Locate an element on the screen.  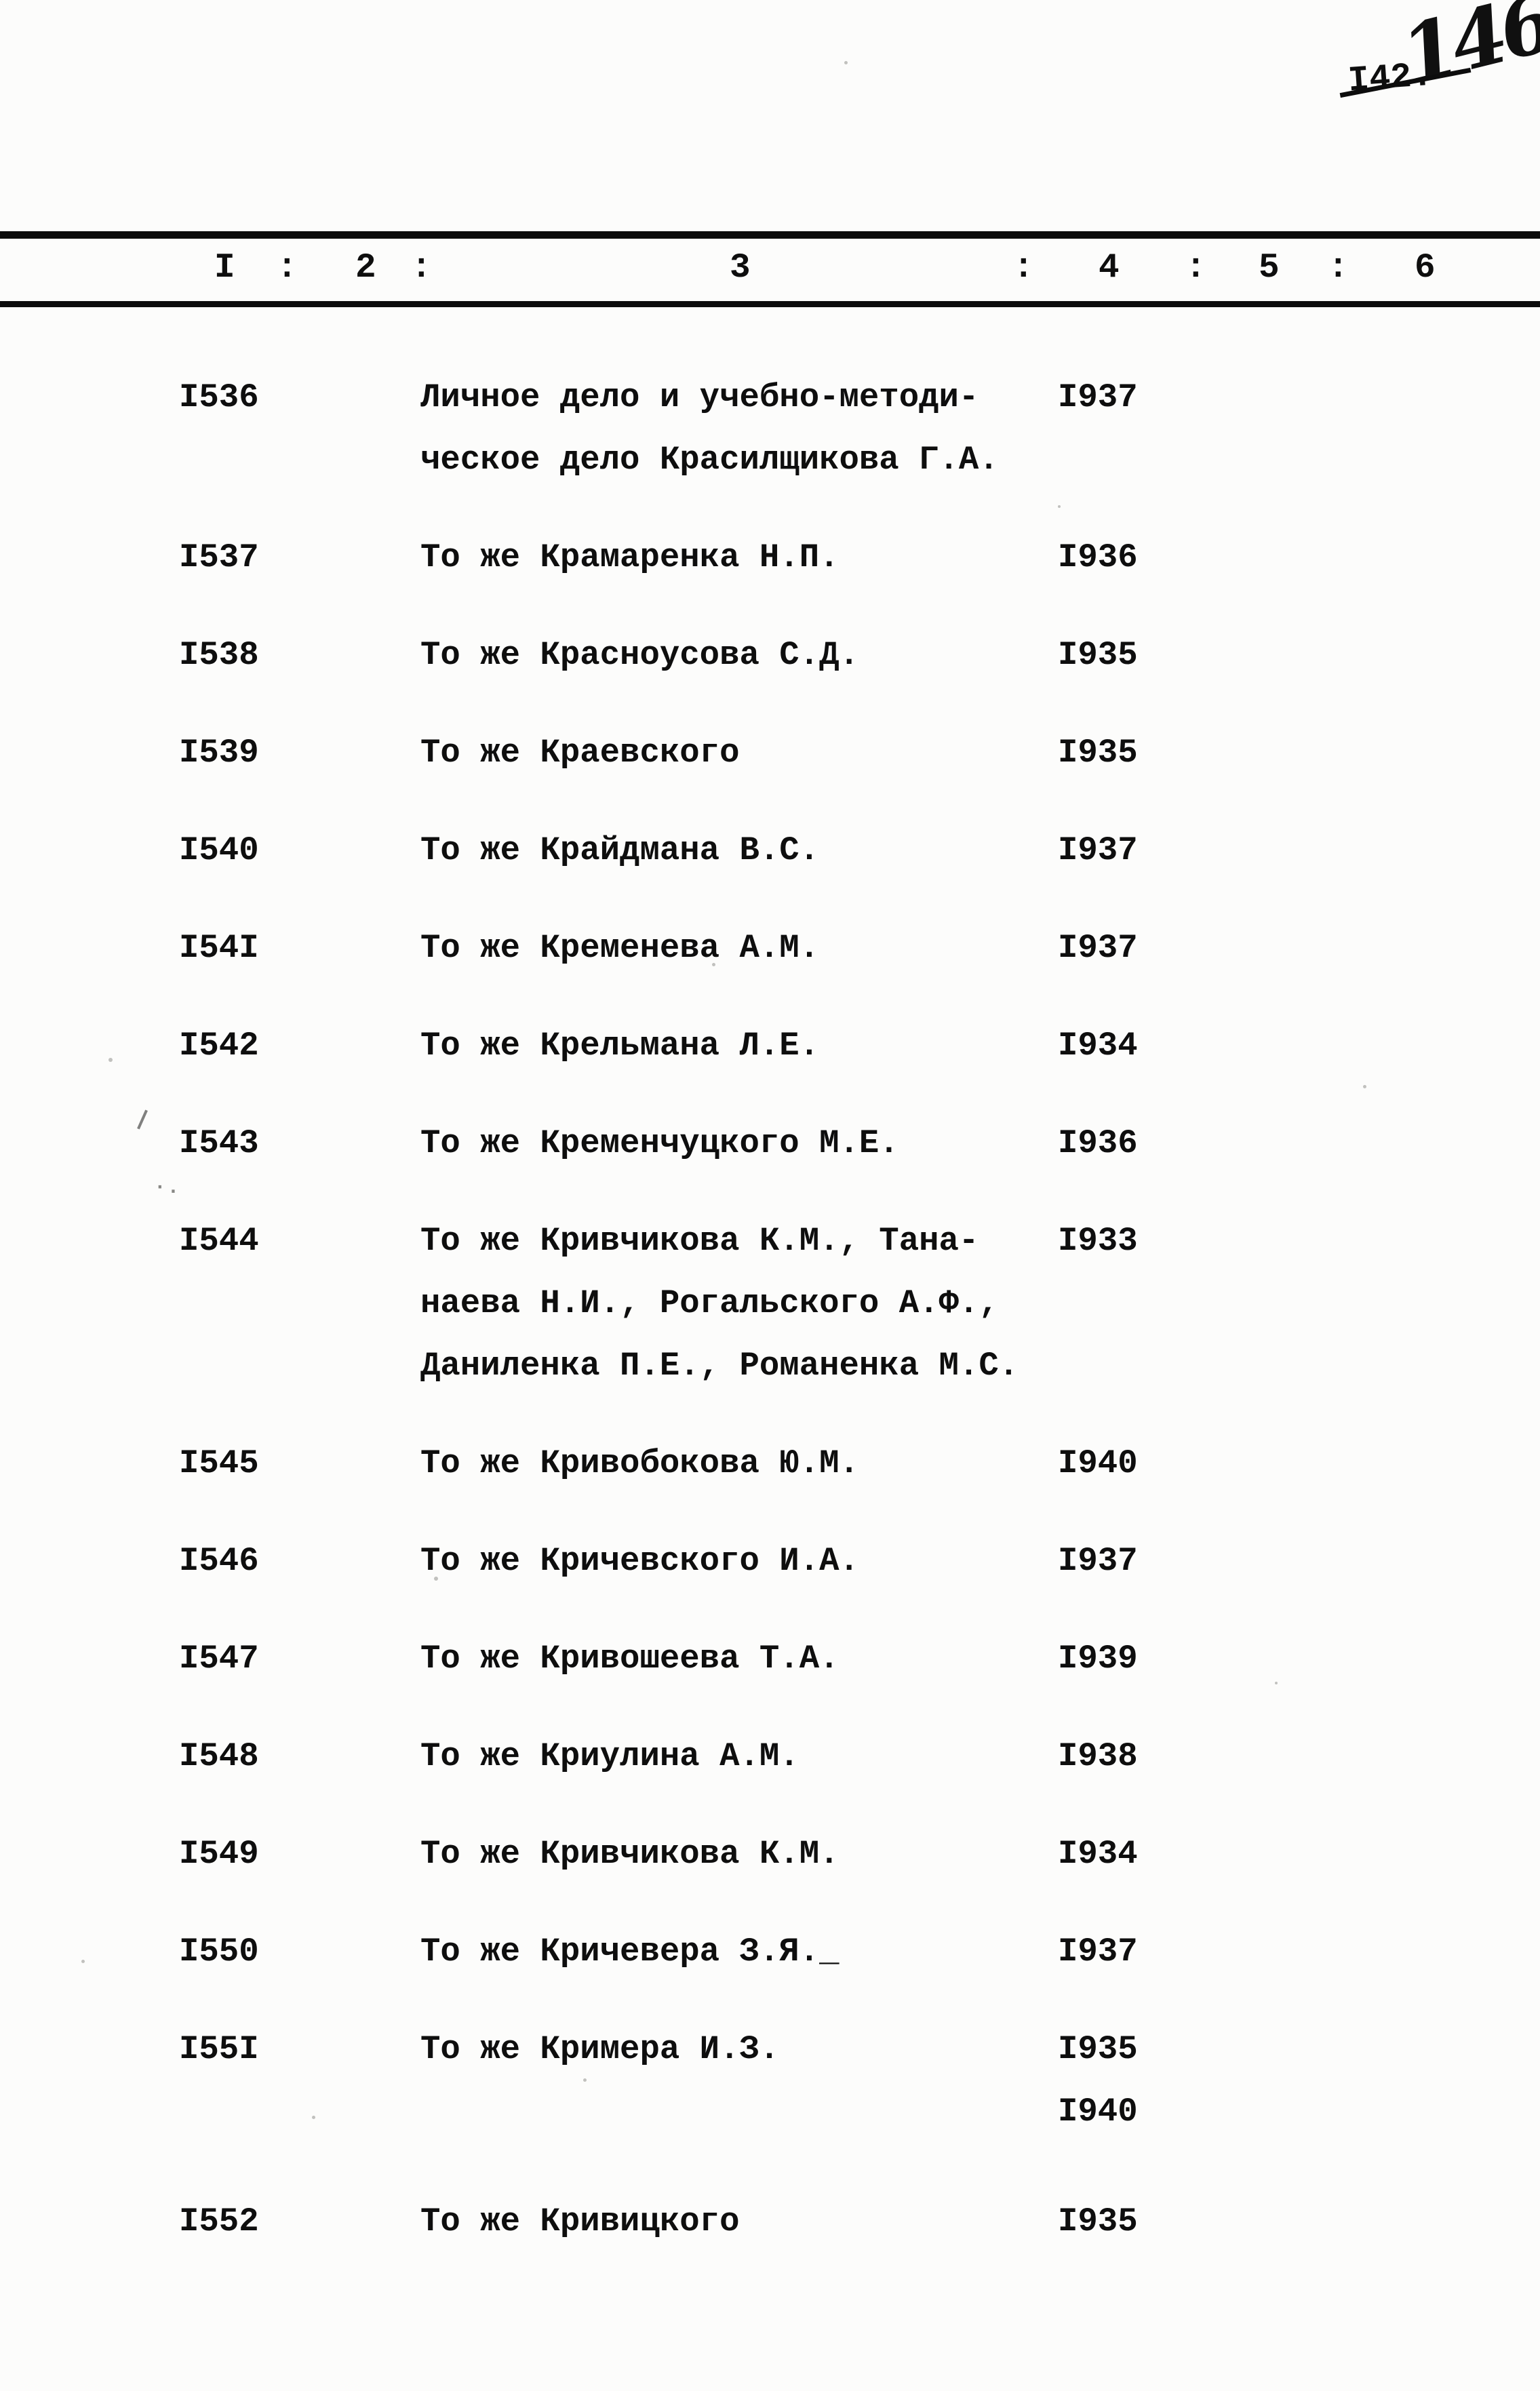
case-number: I552 is located at coordinates (219, 2221).